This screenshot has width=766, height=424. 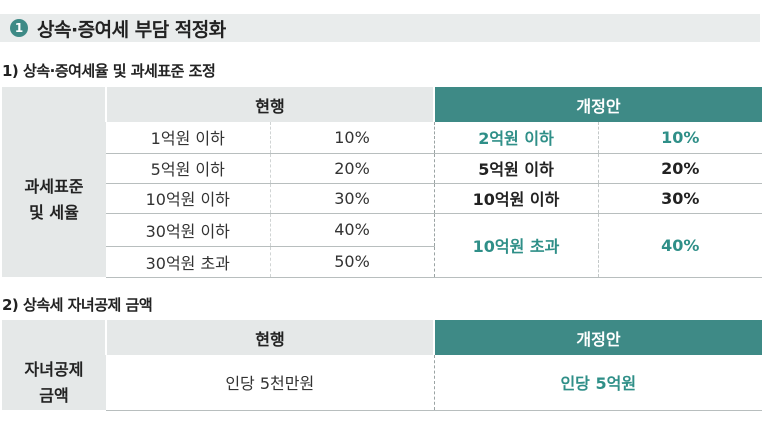 I want to click on table2-subtitle: 2) 상속세 자녀공제 금액, so click(x=77, y=305).